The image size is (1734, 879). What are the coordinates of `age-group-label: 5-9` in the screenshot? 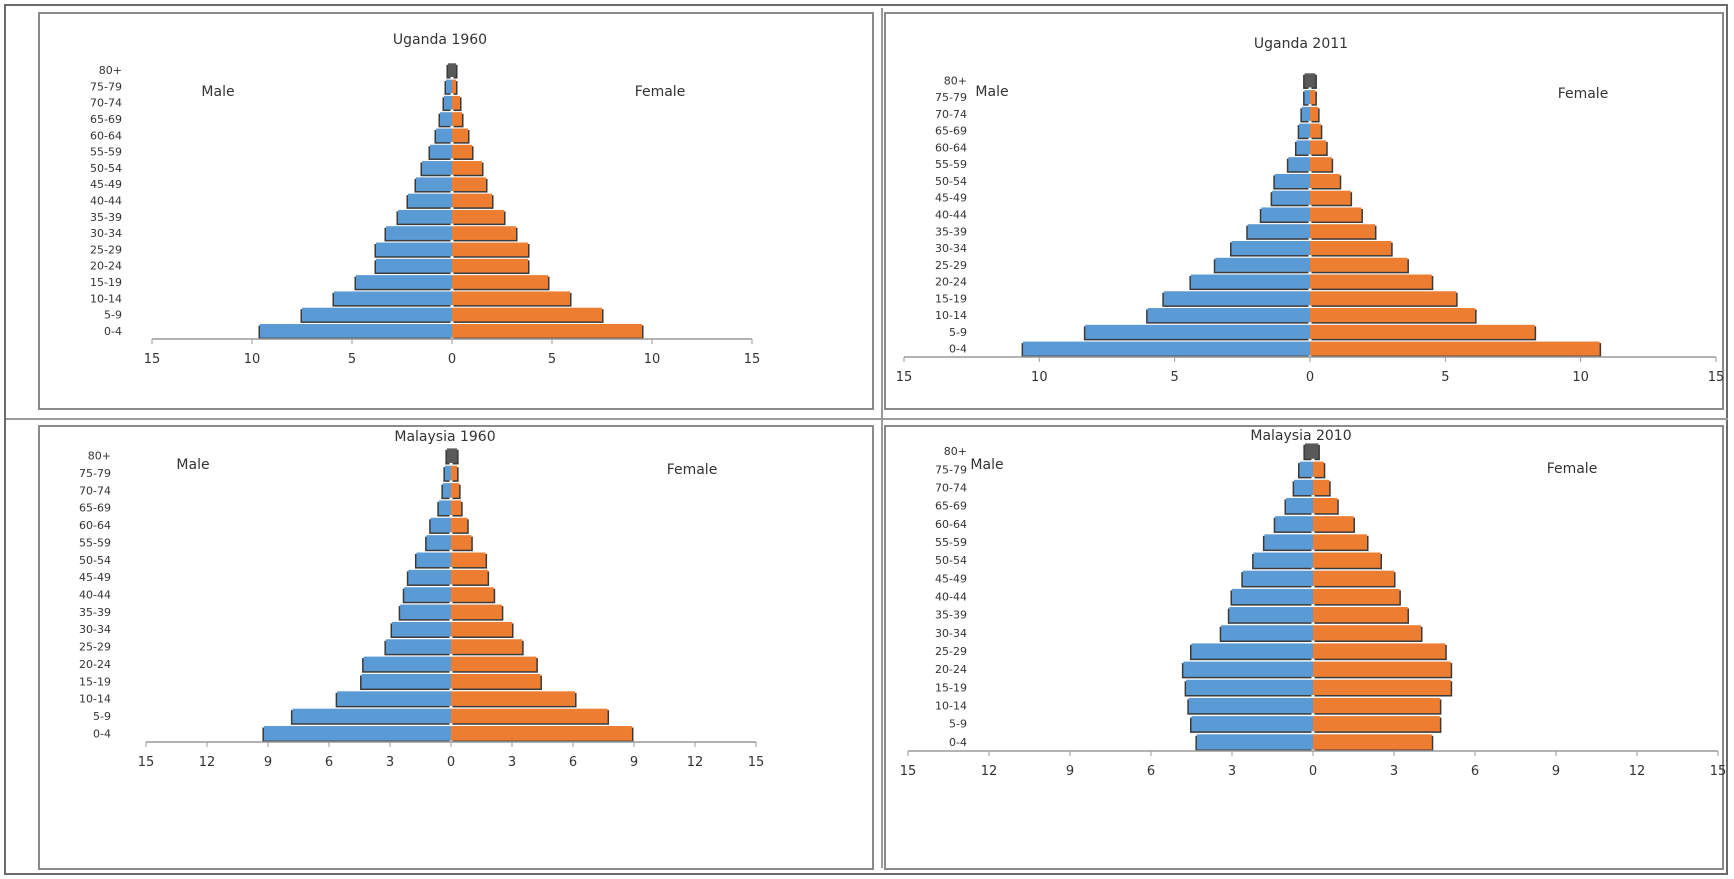 It's located at (102, 716).